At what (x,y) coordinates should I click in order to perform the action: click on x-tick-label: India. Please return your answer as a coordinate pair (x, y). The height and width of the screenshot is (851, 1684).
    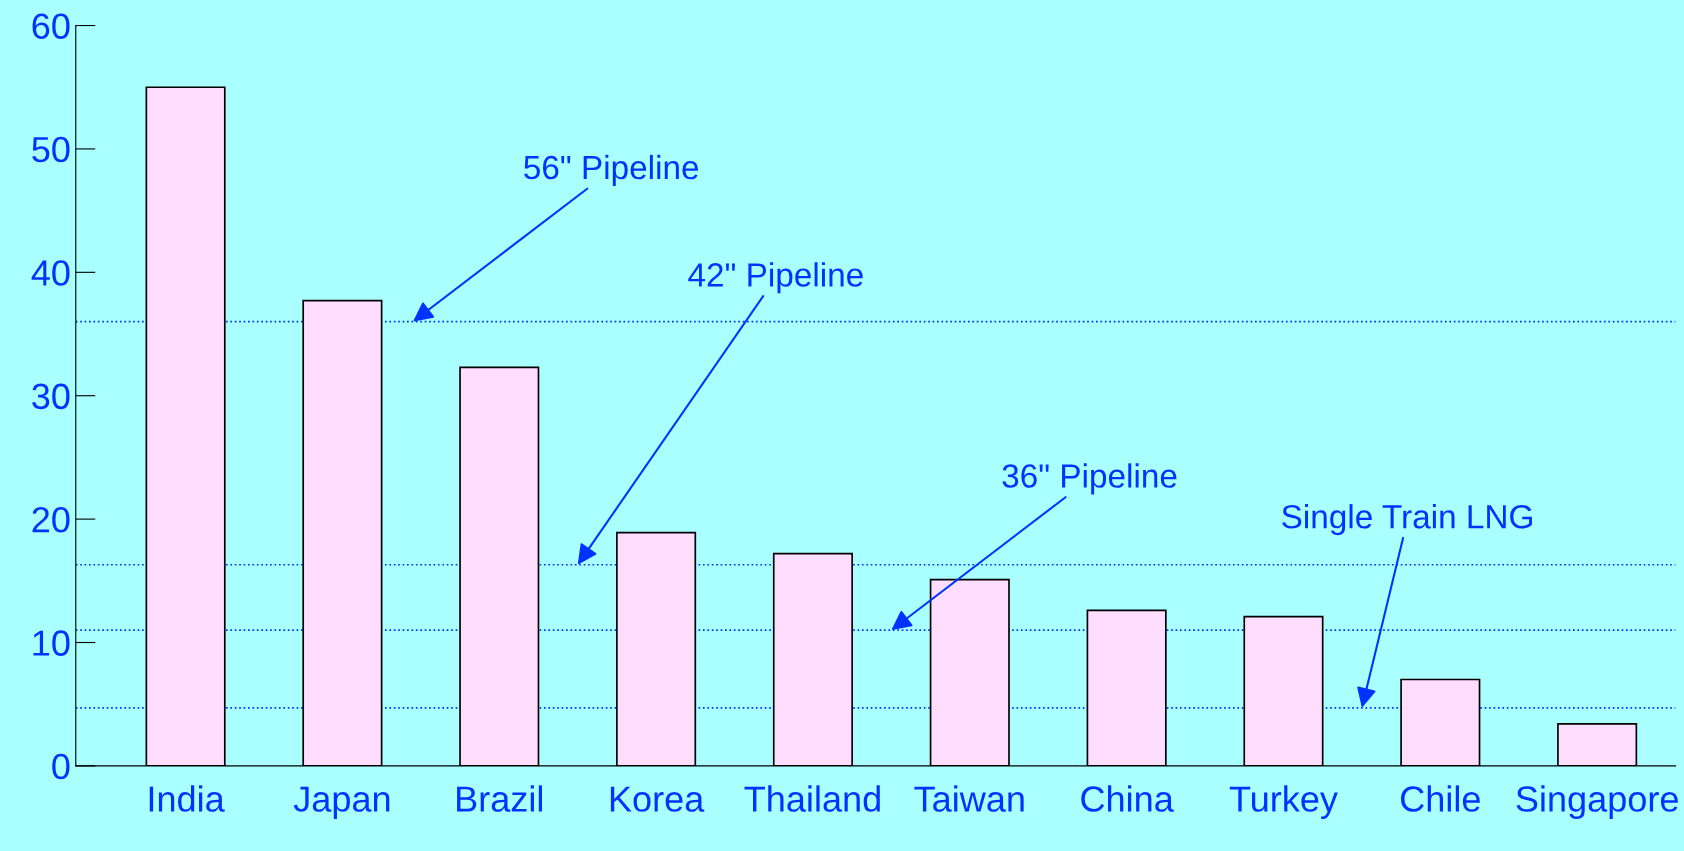
    Looking at the image, I should click on (187, 798).